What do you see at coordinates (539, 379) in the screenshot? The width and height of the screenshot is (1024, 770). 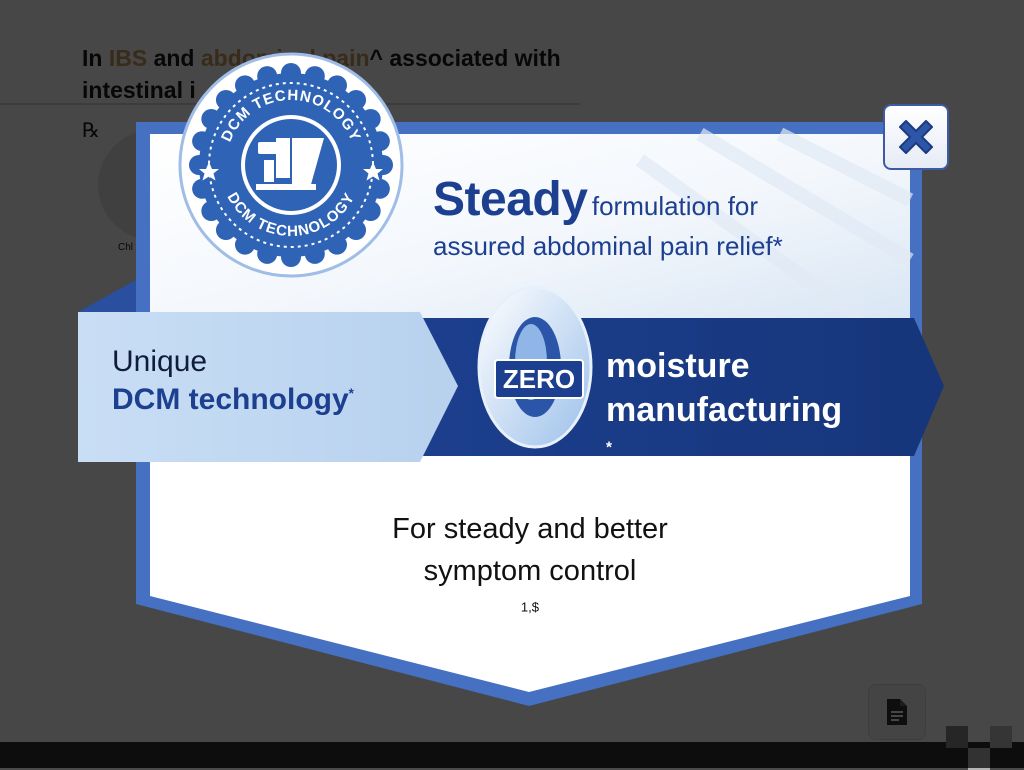 I see `zero-label: ZERO` at bounding box center [539, 379].